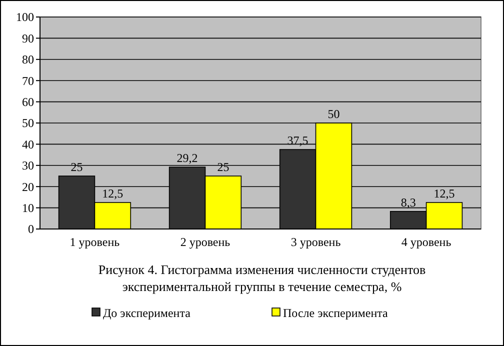  I want to click on y-tick-label: 100, so click(25, 17).